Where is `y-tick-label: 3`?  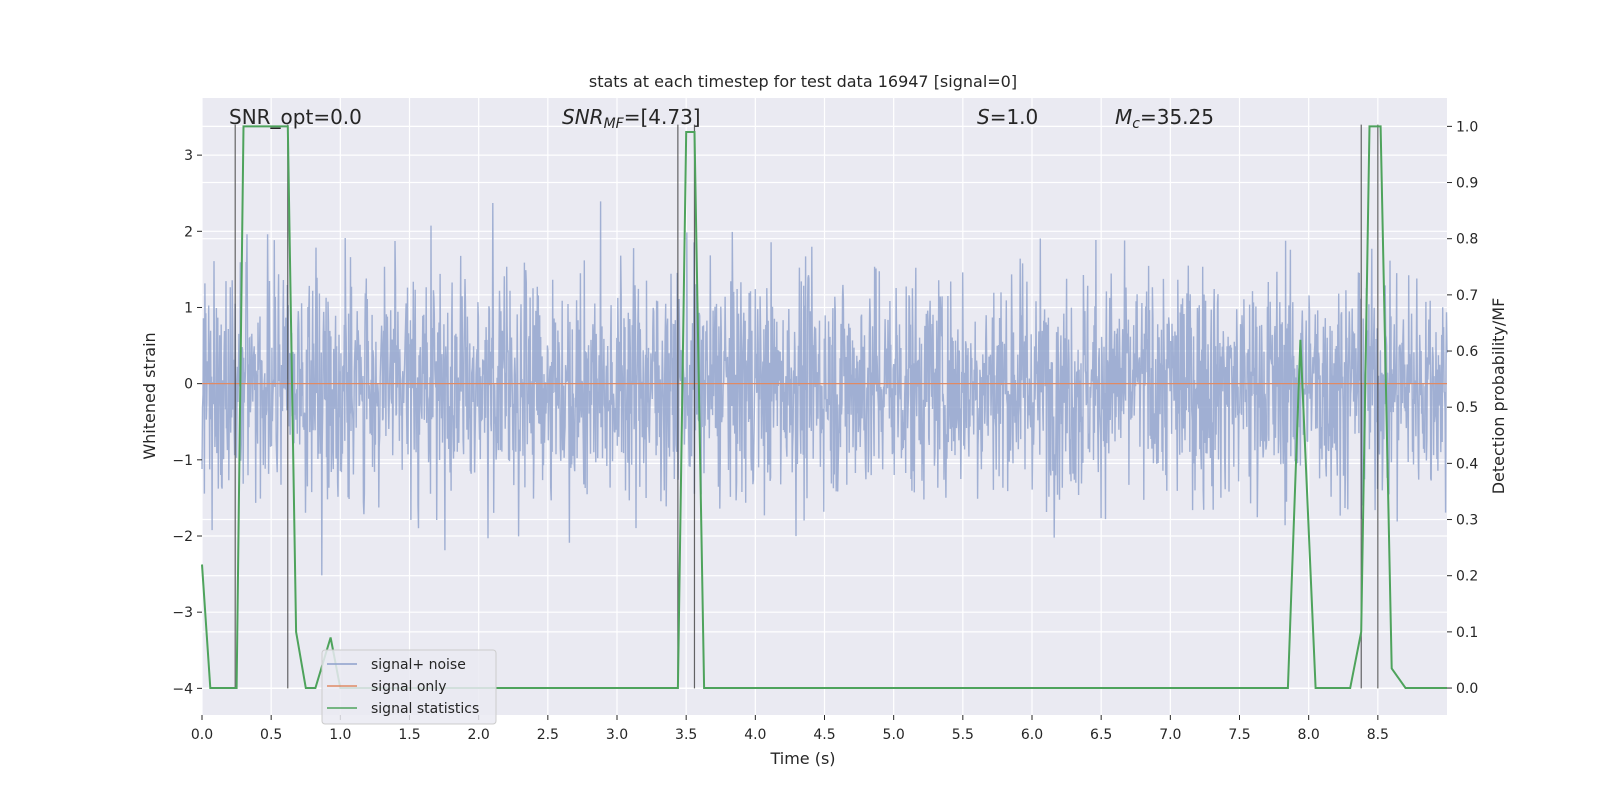 y-tick-label: 3 is located at coordinates (188, 156).